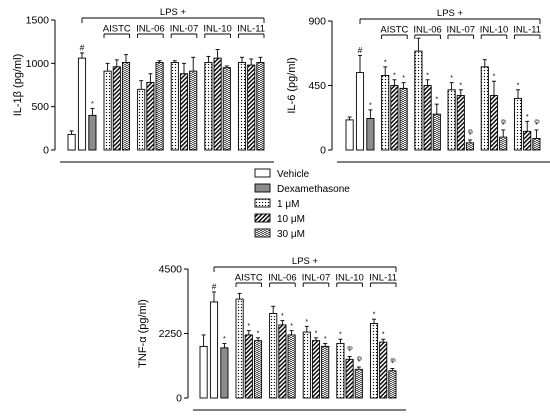  Describe the element at coordinates (527, 30) in the screenshot. I see `group-label: INL-11` at that location.